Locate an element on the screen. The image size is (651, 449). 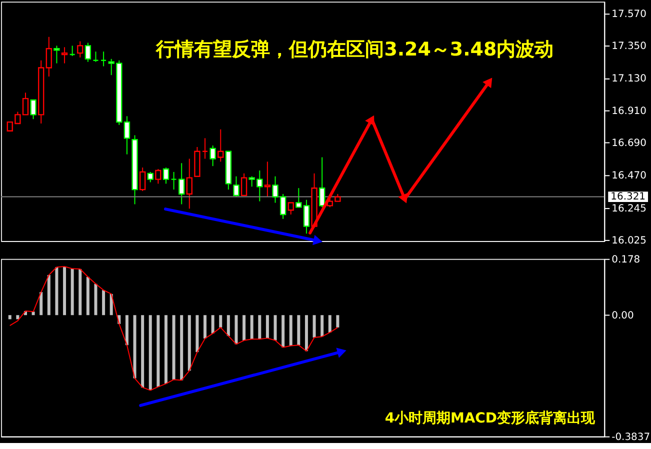
y-tick-label: 16.470 is located at coordinates (629, 176).